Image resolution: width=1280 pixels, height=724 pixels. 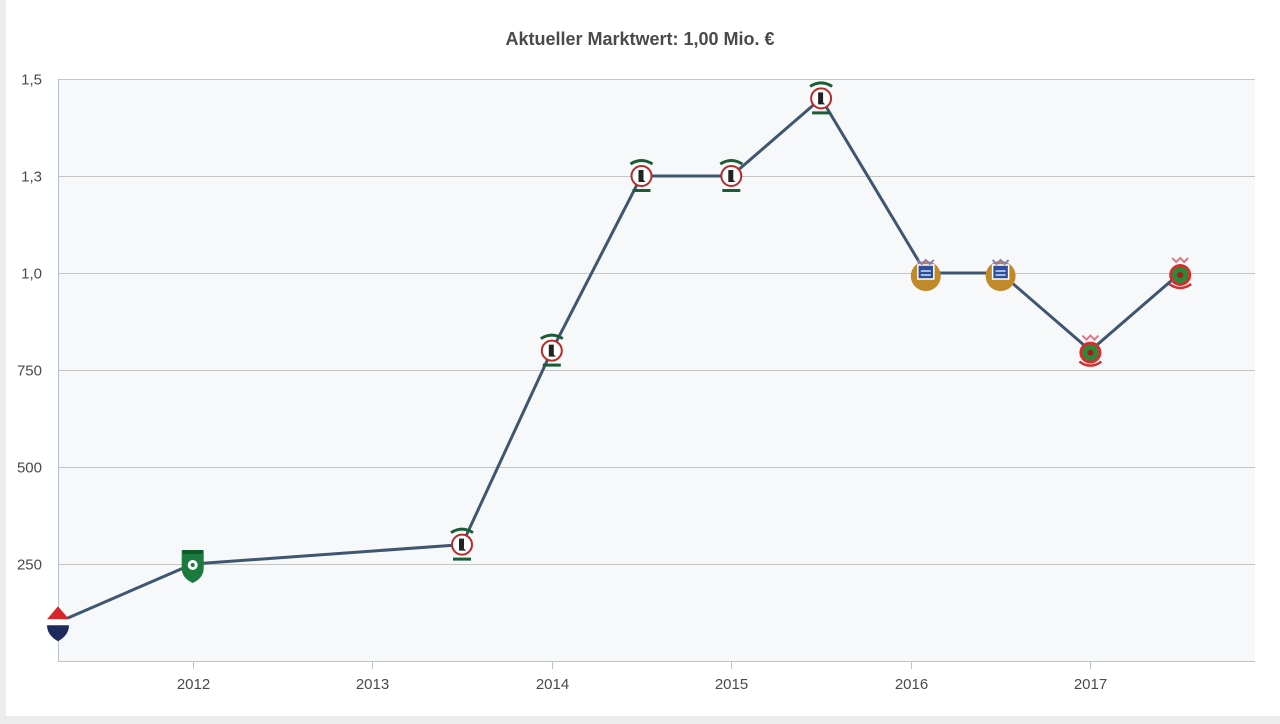 I want to click on y-tick-label: 1,0, so click(x=31, y=274).